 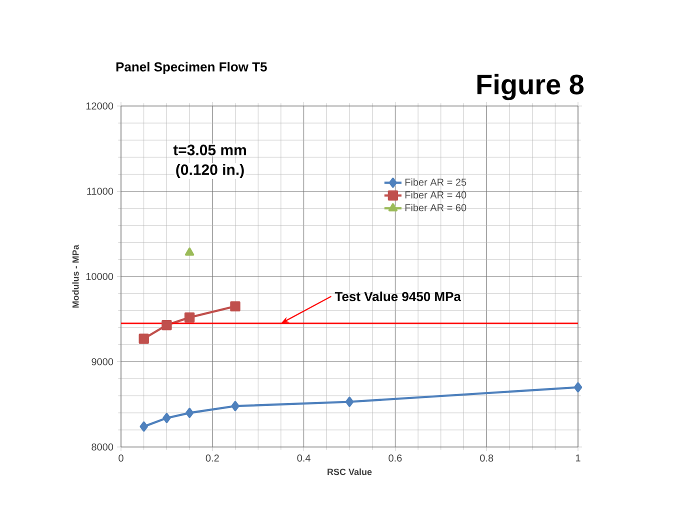 What do you see at coordinates (212, 458) in the screenshot?
I see `x-tick-label: 0.2` at bounding box center [212, 458].